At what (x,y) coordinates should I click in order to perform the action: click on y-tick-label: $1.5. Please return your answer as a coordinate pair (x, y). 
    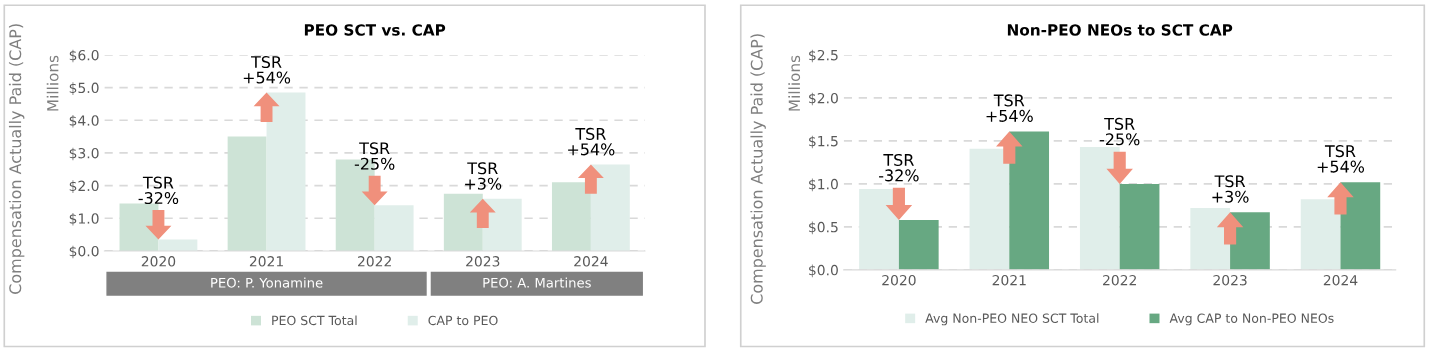
    Looking at the image, I should click on (823, 142).